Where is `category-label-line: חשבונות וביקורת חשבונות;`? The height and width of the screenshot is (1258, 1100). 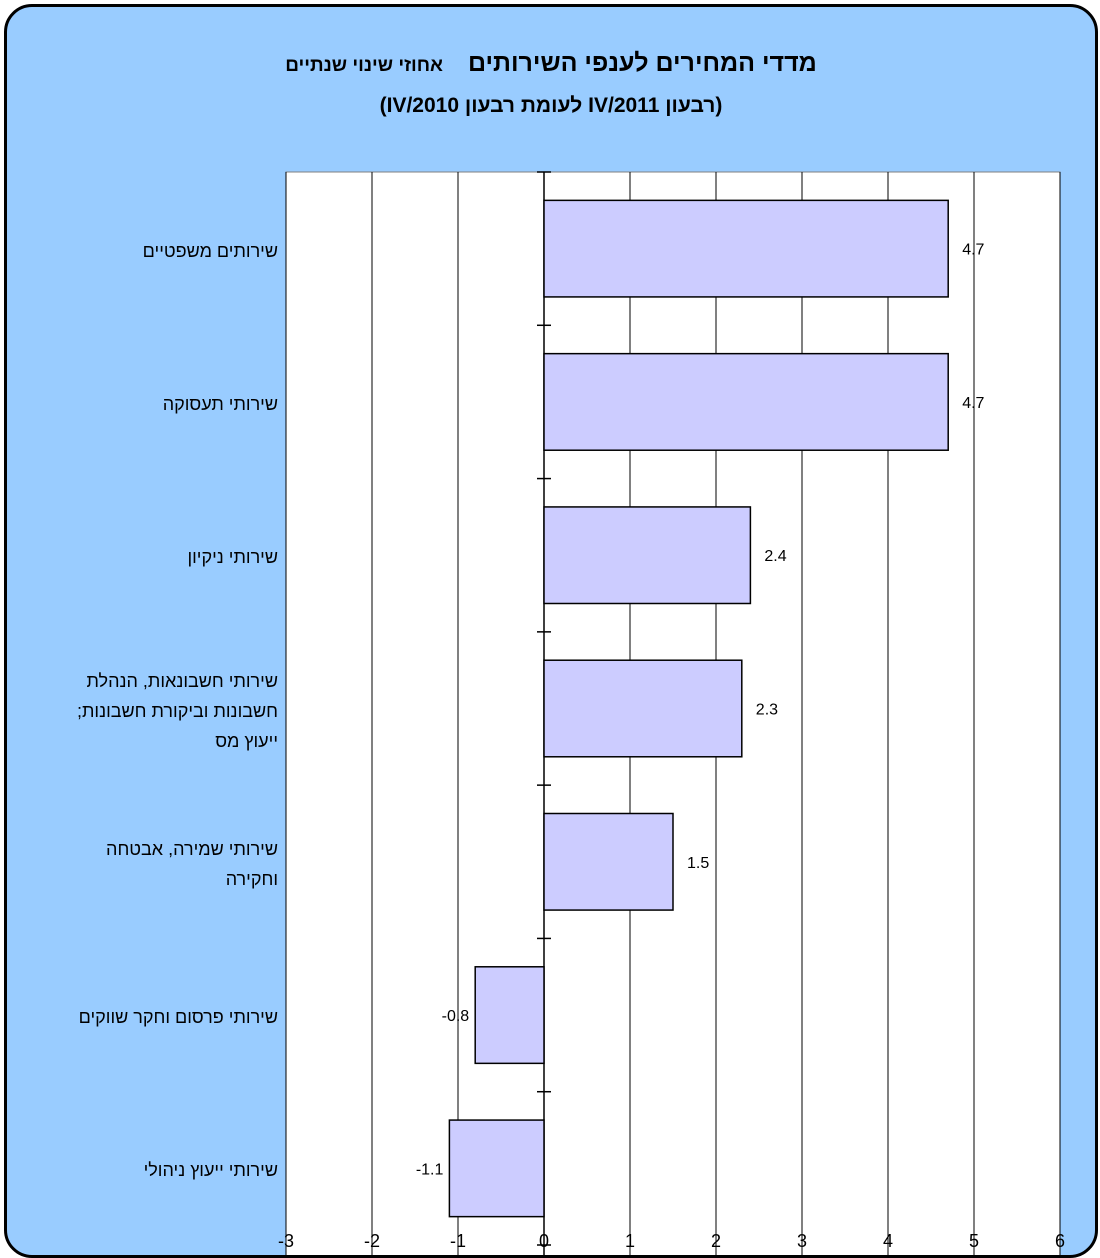
category-label-line: חשבונות וביקורת חשבונות; is located at coordinates (177, 710).